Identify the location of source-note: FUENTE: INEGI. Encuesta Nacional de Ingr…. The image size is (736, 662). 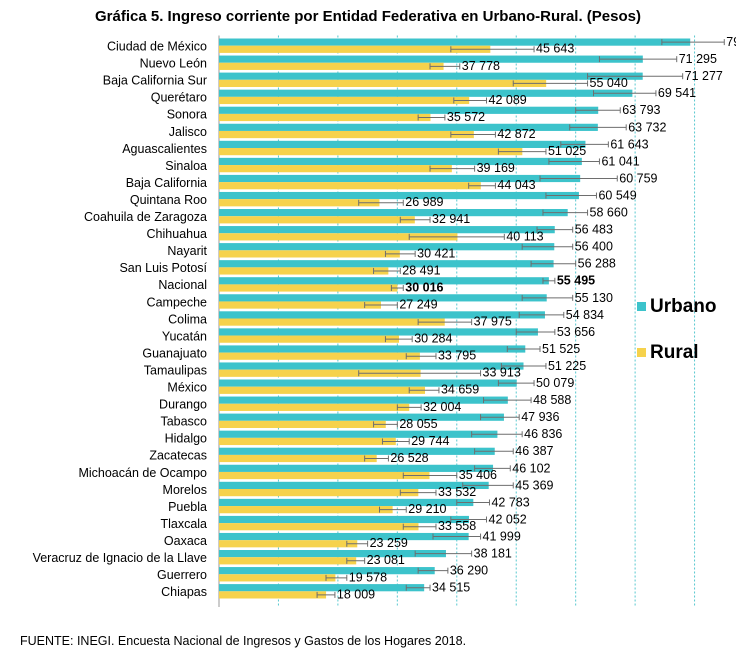
(243, 641).